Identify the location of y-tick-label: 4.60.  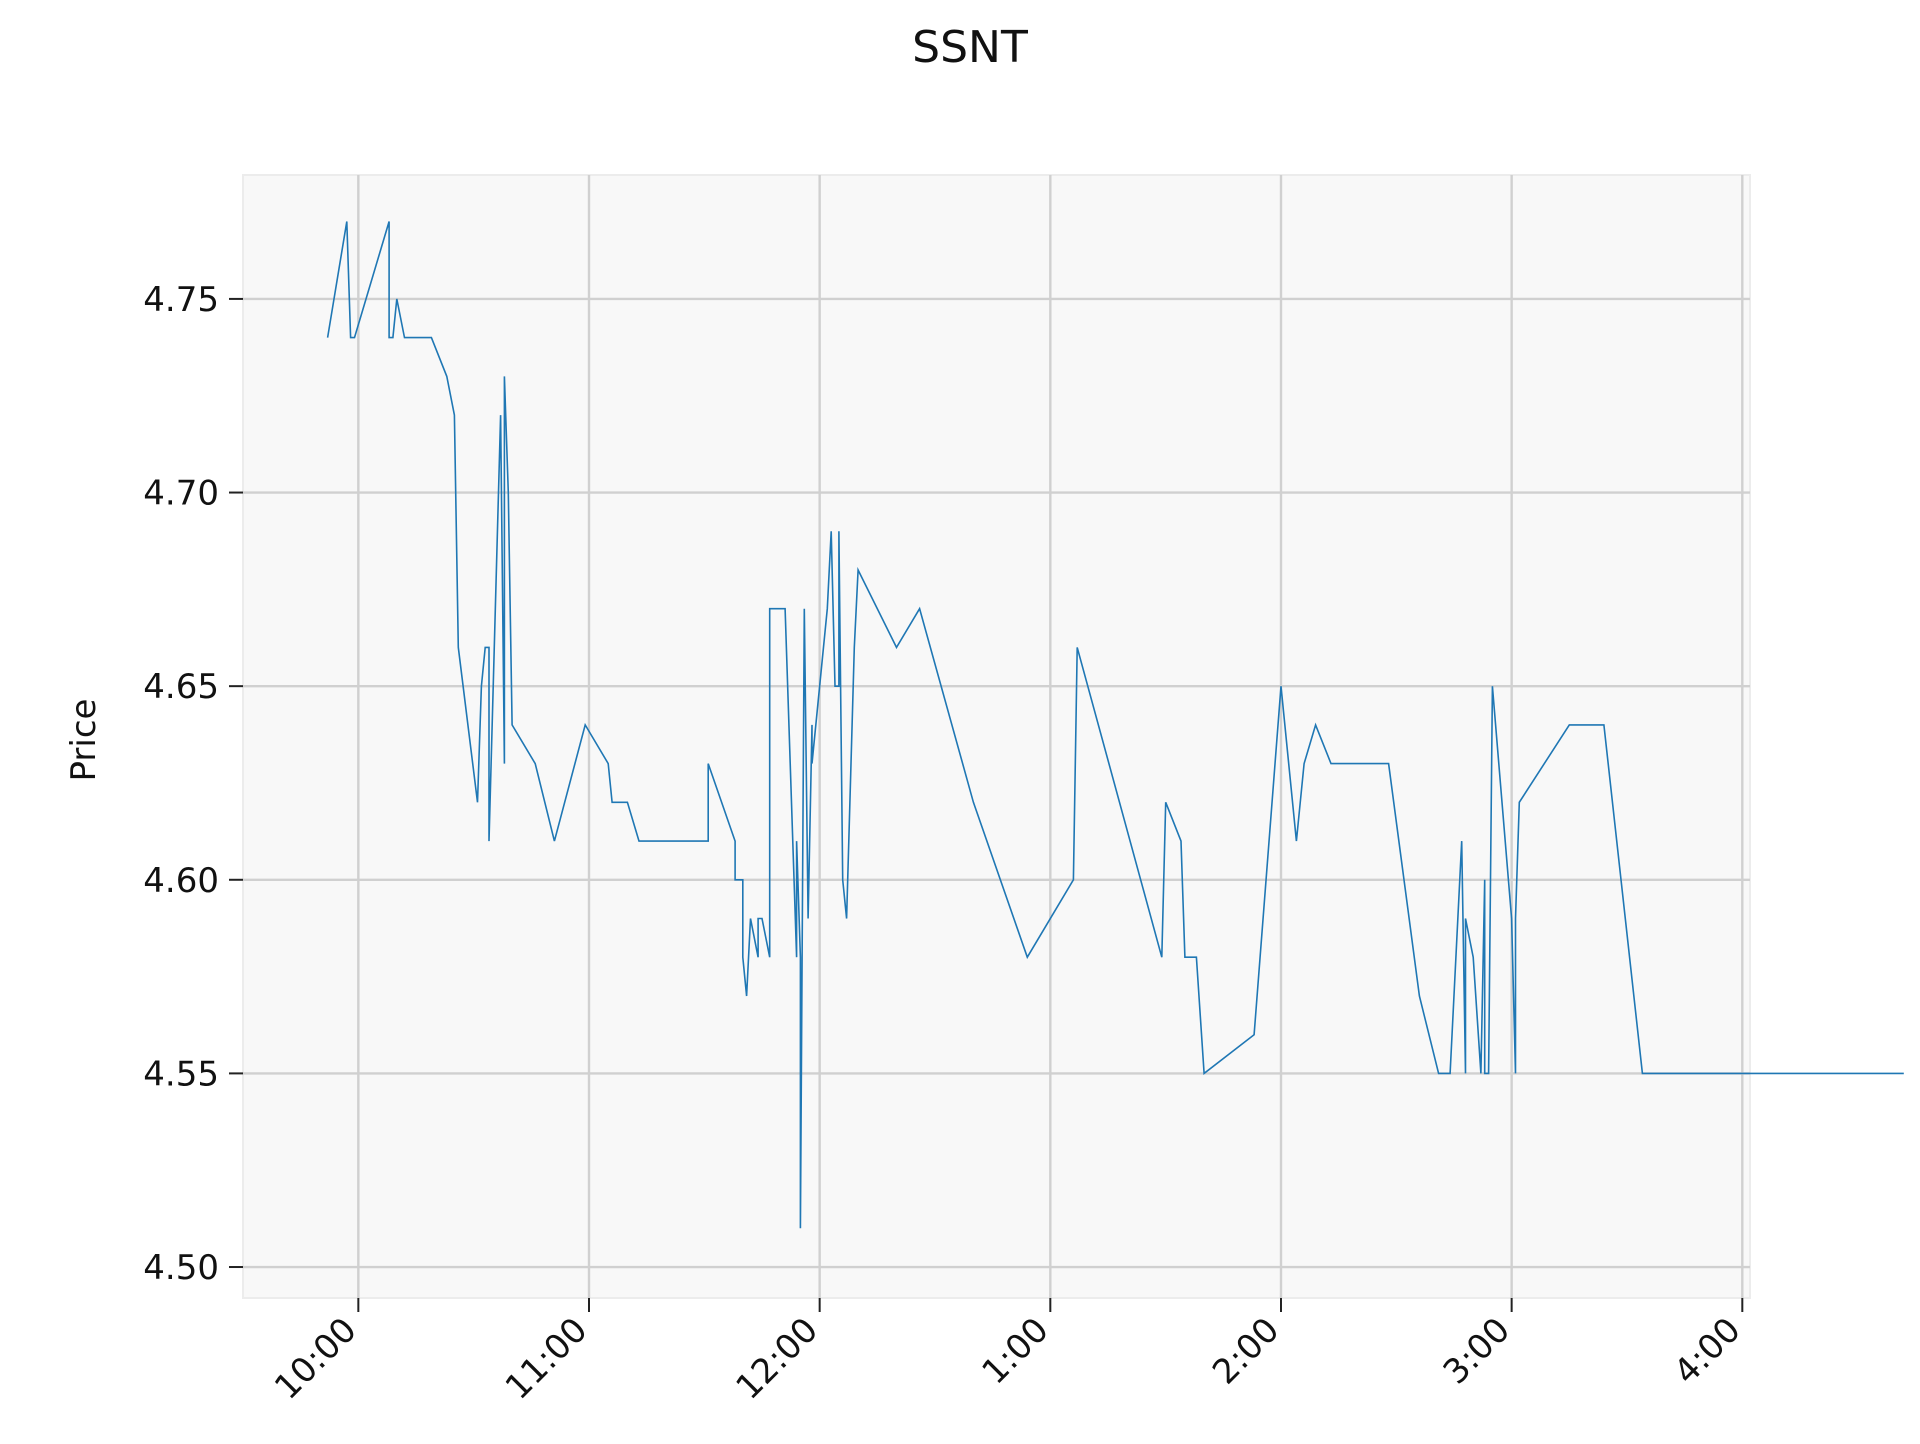
(181, 881).